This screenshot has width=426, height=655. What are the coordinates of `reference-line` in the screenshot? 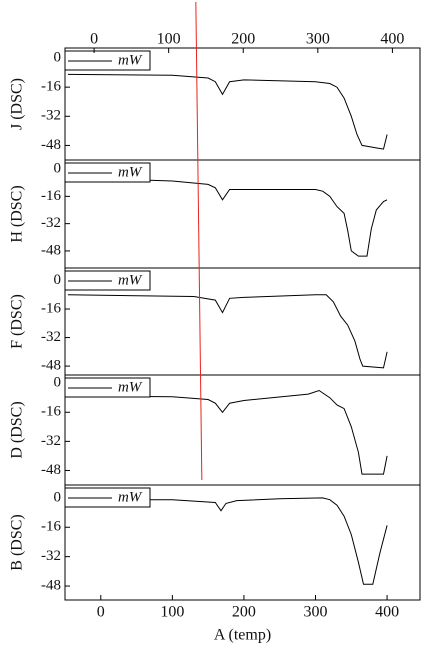 It's located at (199, 241).